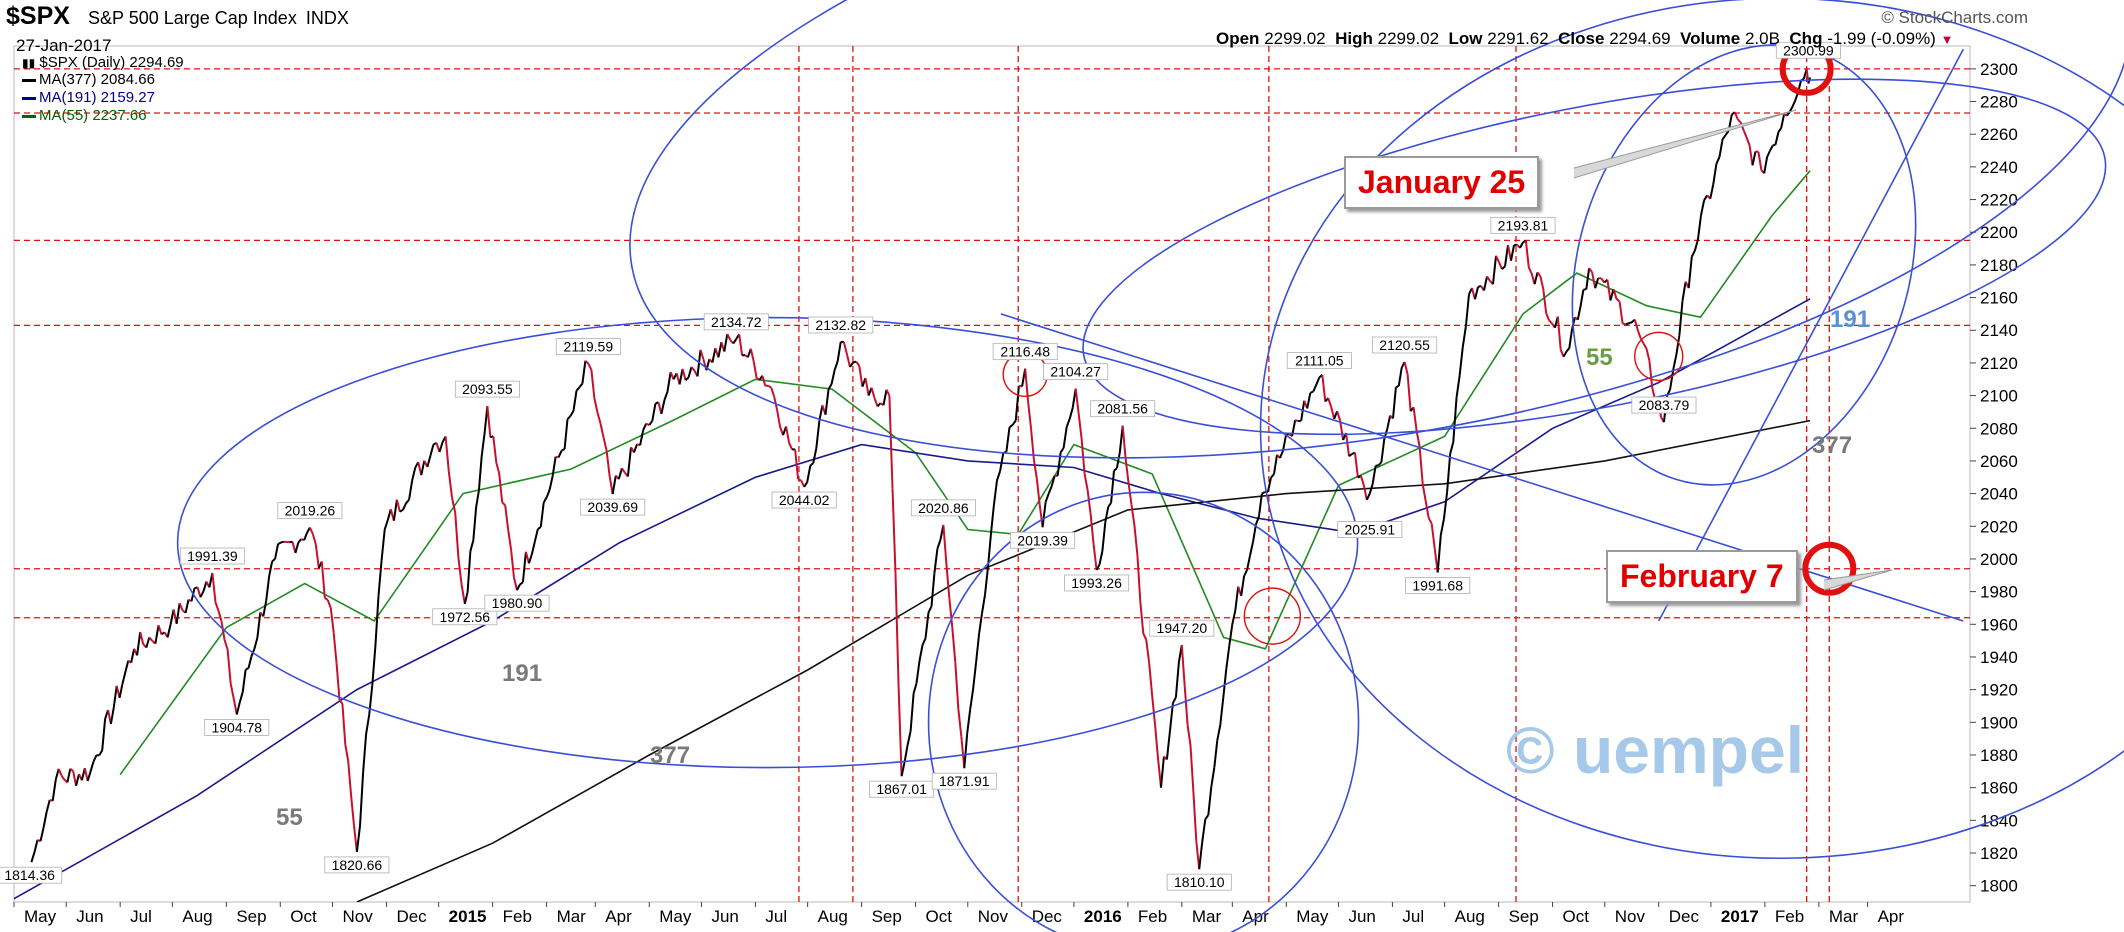 The height and width of the screenshot is (932, 2124). What do you see at coordinates (1999, 69) in the screenshot?
I see `y-tick-label: 2300` at bounding box center [1999, 69].